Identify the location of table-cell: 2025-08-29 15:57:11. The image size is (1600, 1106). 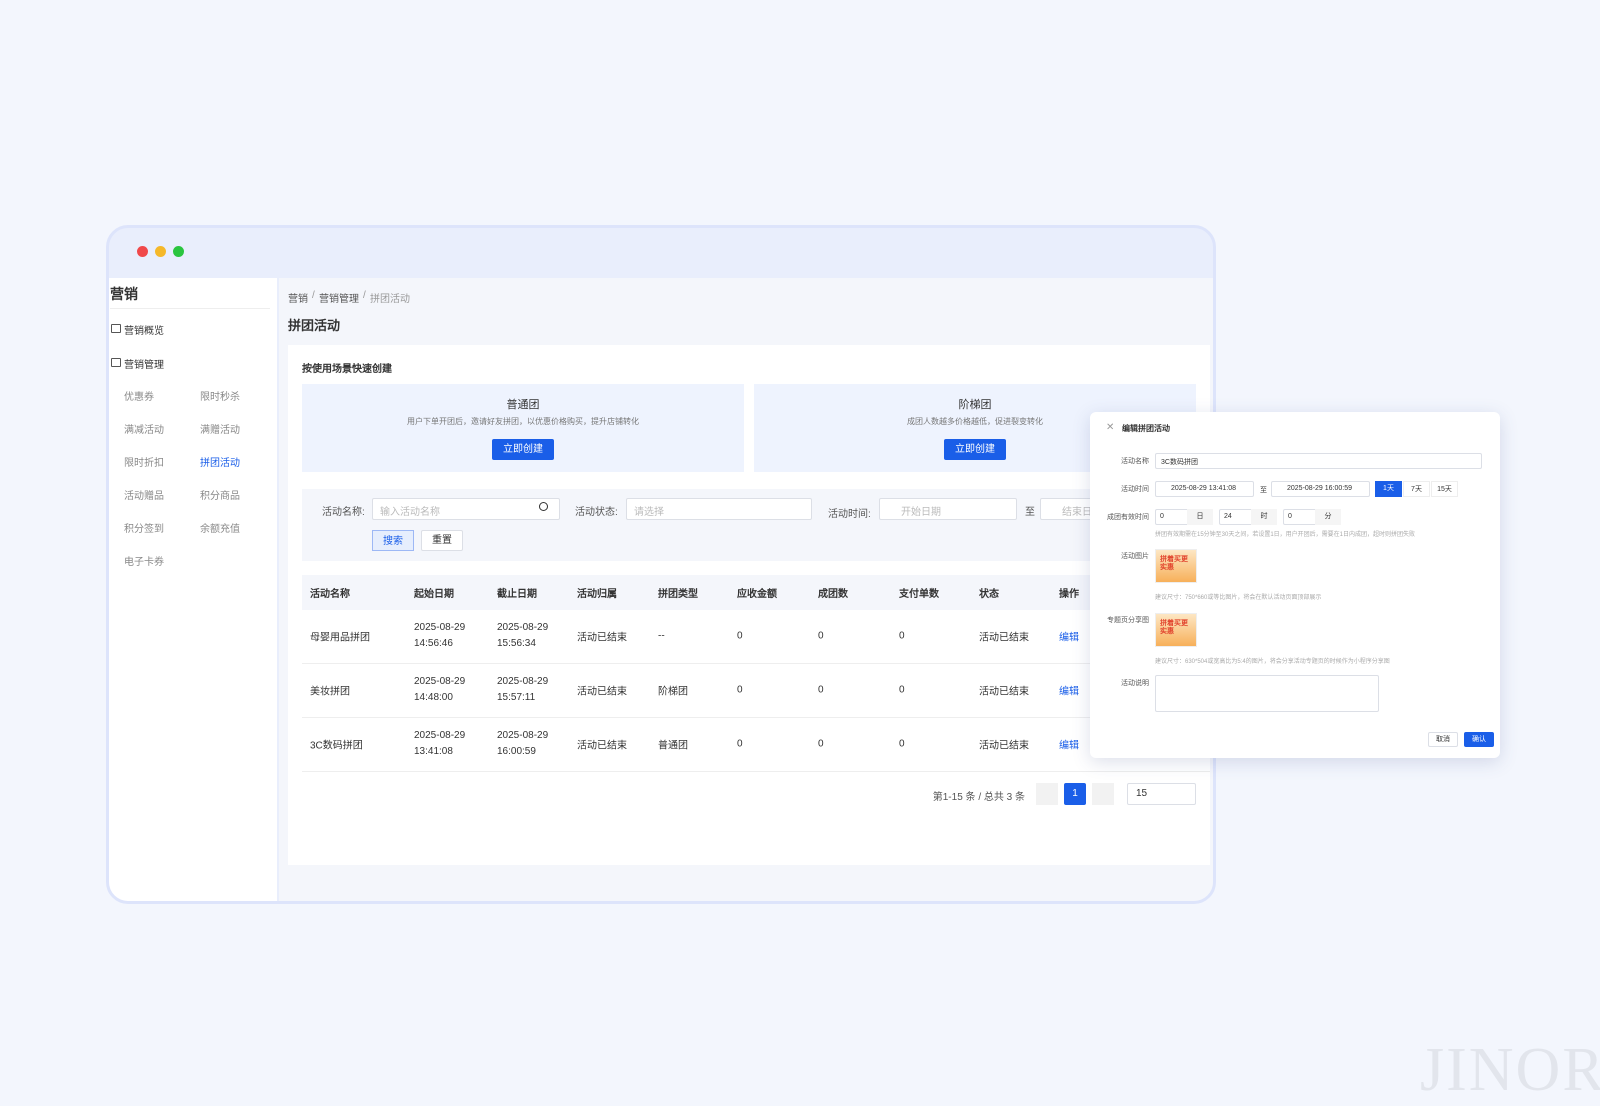
(523, 689).